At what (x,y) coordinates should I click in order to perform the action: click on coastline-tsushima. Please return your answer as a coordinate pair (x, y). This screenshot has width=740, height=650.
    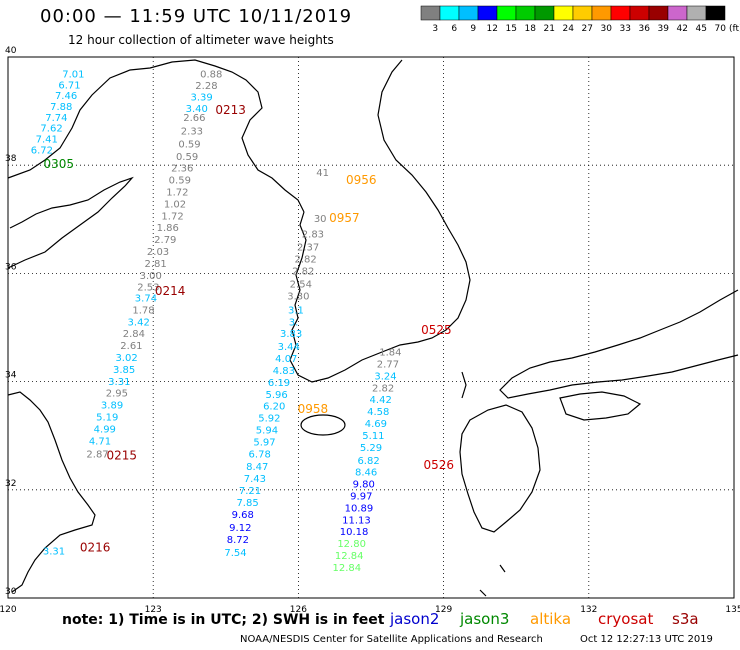
    Looking at the image, I should click on (464, 385).